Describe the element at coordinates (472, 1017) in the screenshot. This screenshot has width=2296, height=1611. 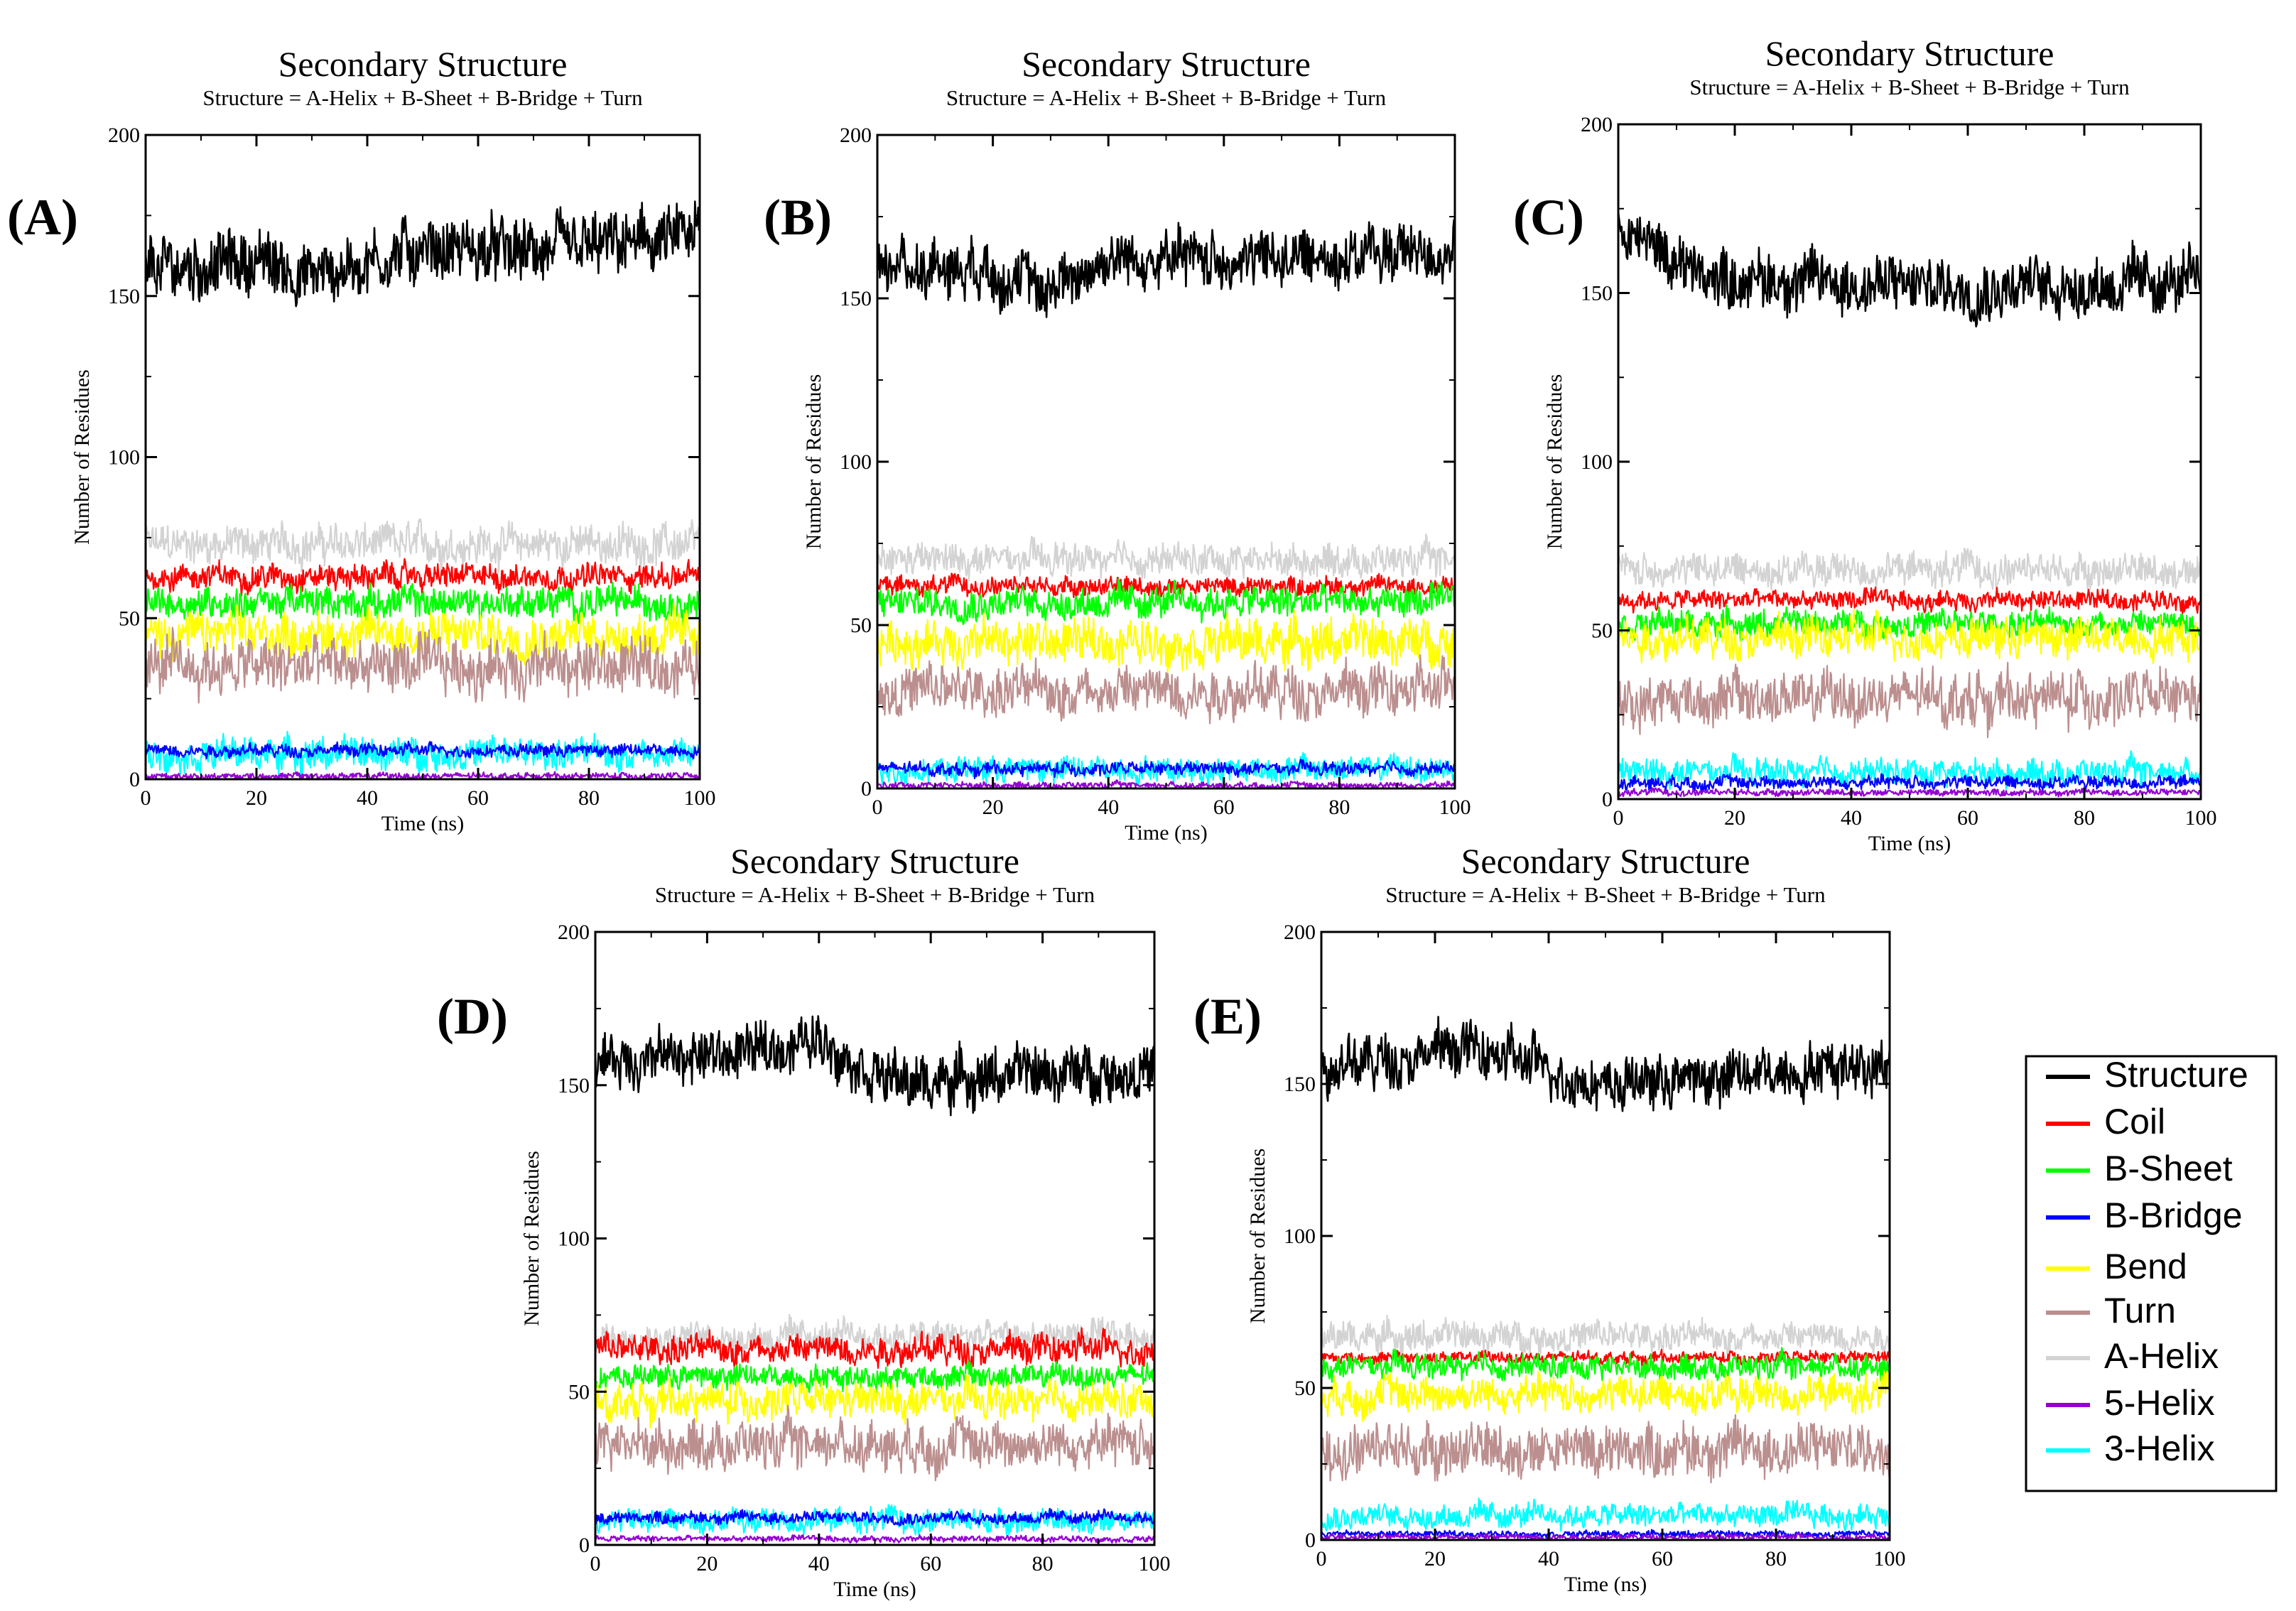
I see `panel-letter: (D)` at that location.